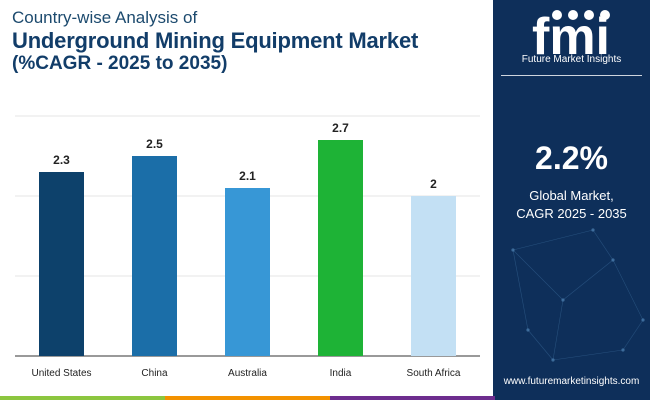 This screenshot has height=400, width=650. Describe the element at coordinates (571, 381) in the screenshot. I see `website-link: www.futuremarketinsights.com` at that location.